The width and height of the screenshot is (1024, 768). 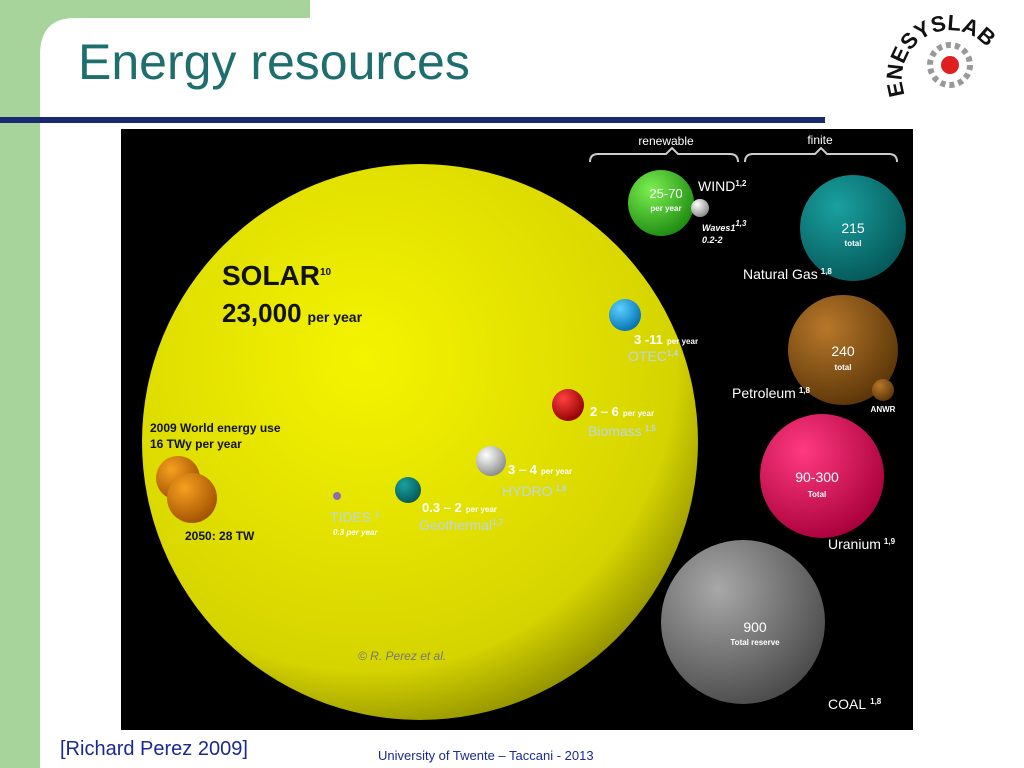 I want to click on biomass-label: Biomass 1,5, so click(x=622, y=431).